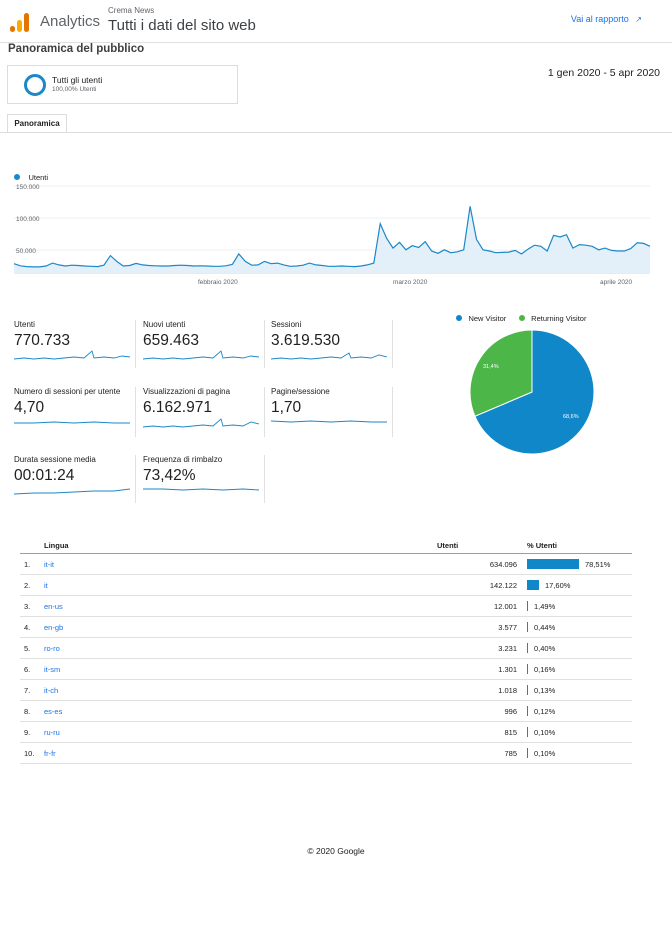 This screenshot has width=672, height=951. I want to click on legend-label: Returning Visitor, so click(559, 318).